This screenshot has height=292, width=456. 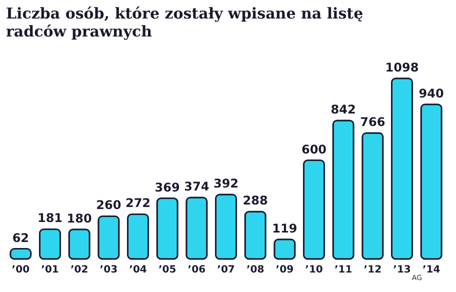 What do you see at coordinates (285, 270) in the screenshot?
I see `x-tick-label: ’09` at bounding box center [285, 270].